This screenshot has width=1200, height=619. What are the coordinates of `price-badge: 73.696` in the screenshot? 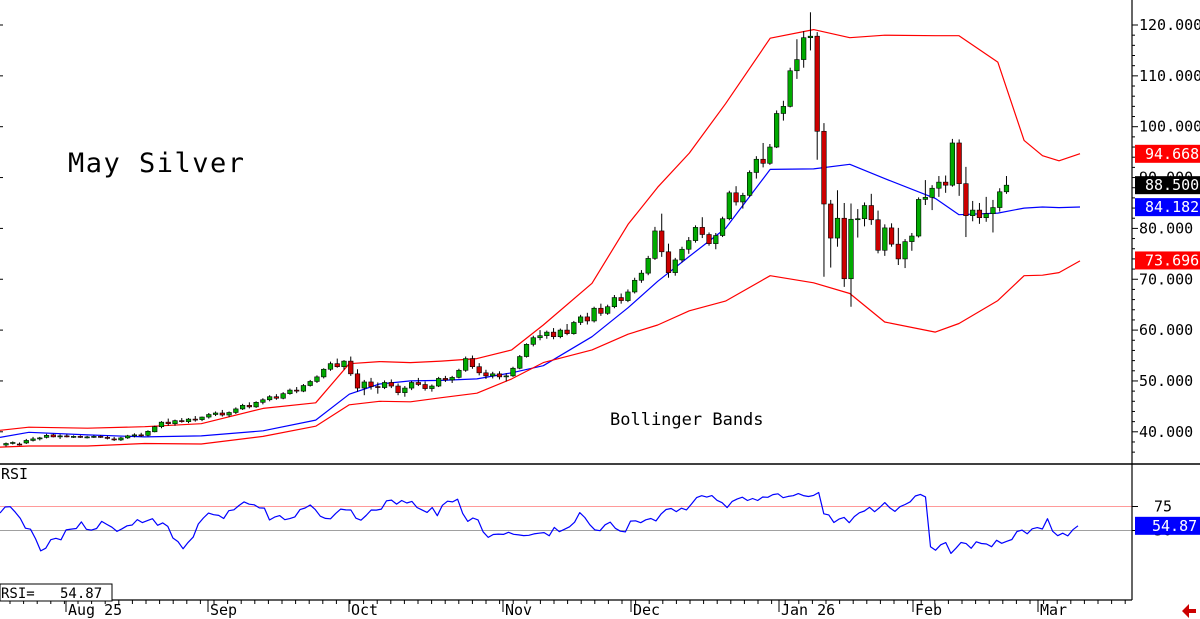 It's located at (1167, 260).